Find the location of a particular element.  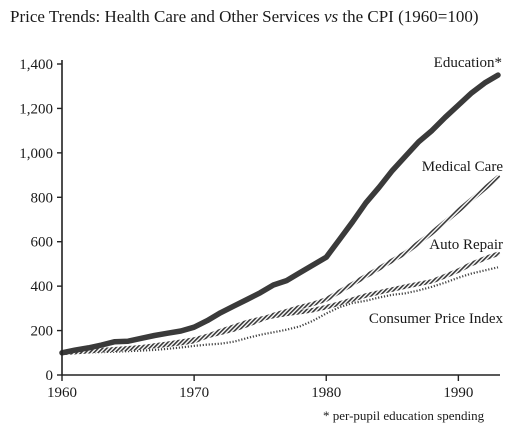

x-tick-label: 1980 is located at coordinates (326, 393).